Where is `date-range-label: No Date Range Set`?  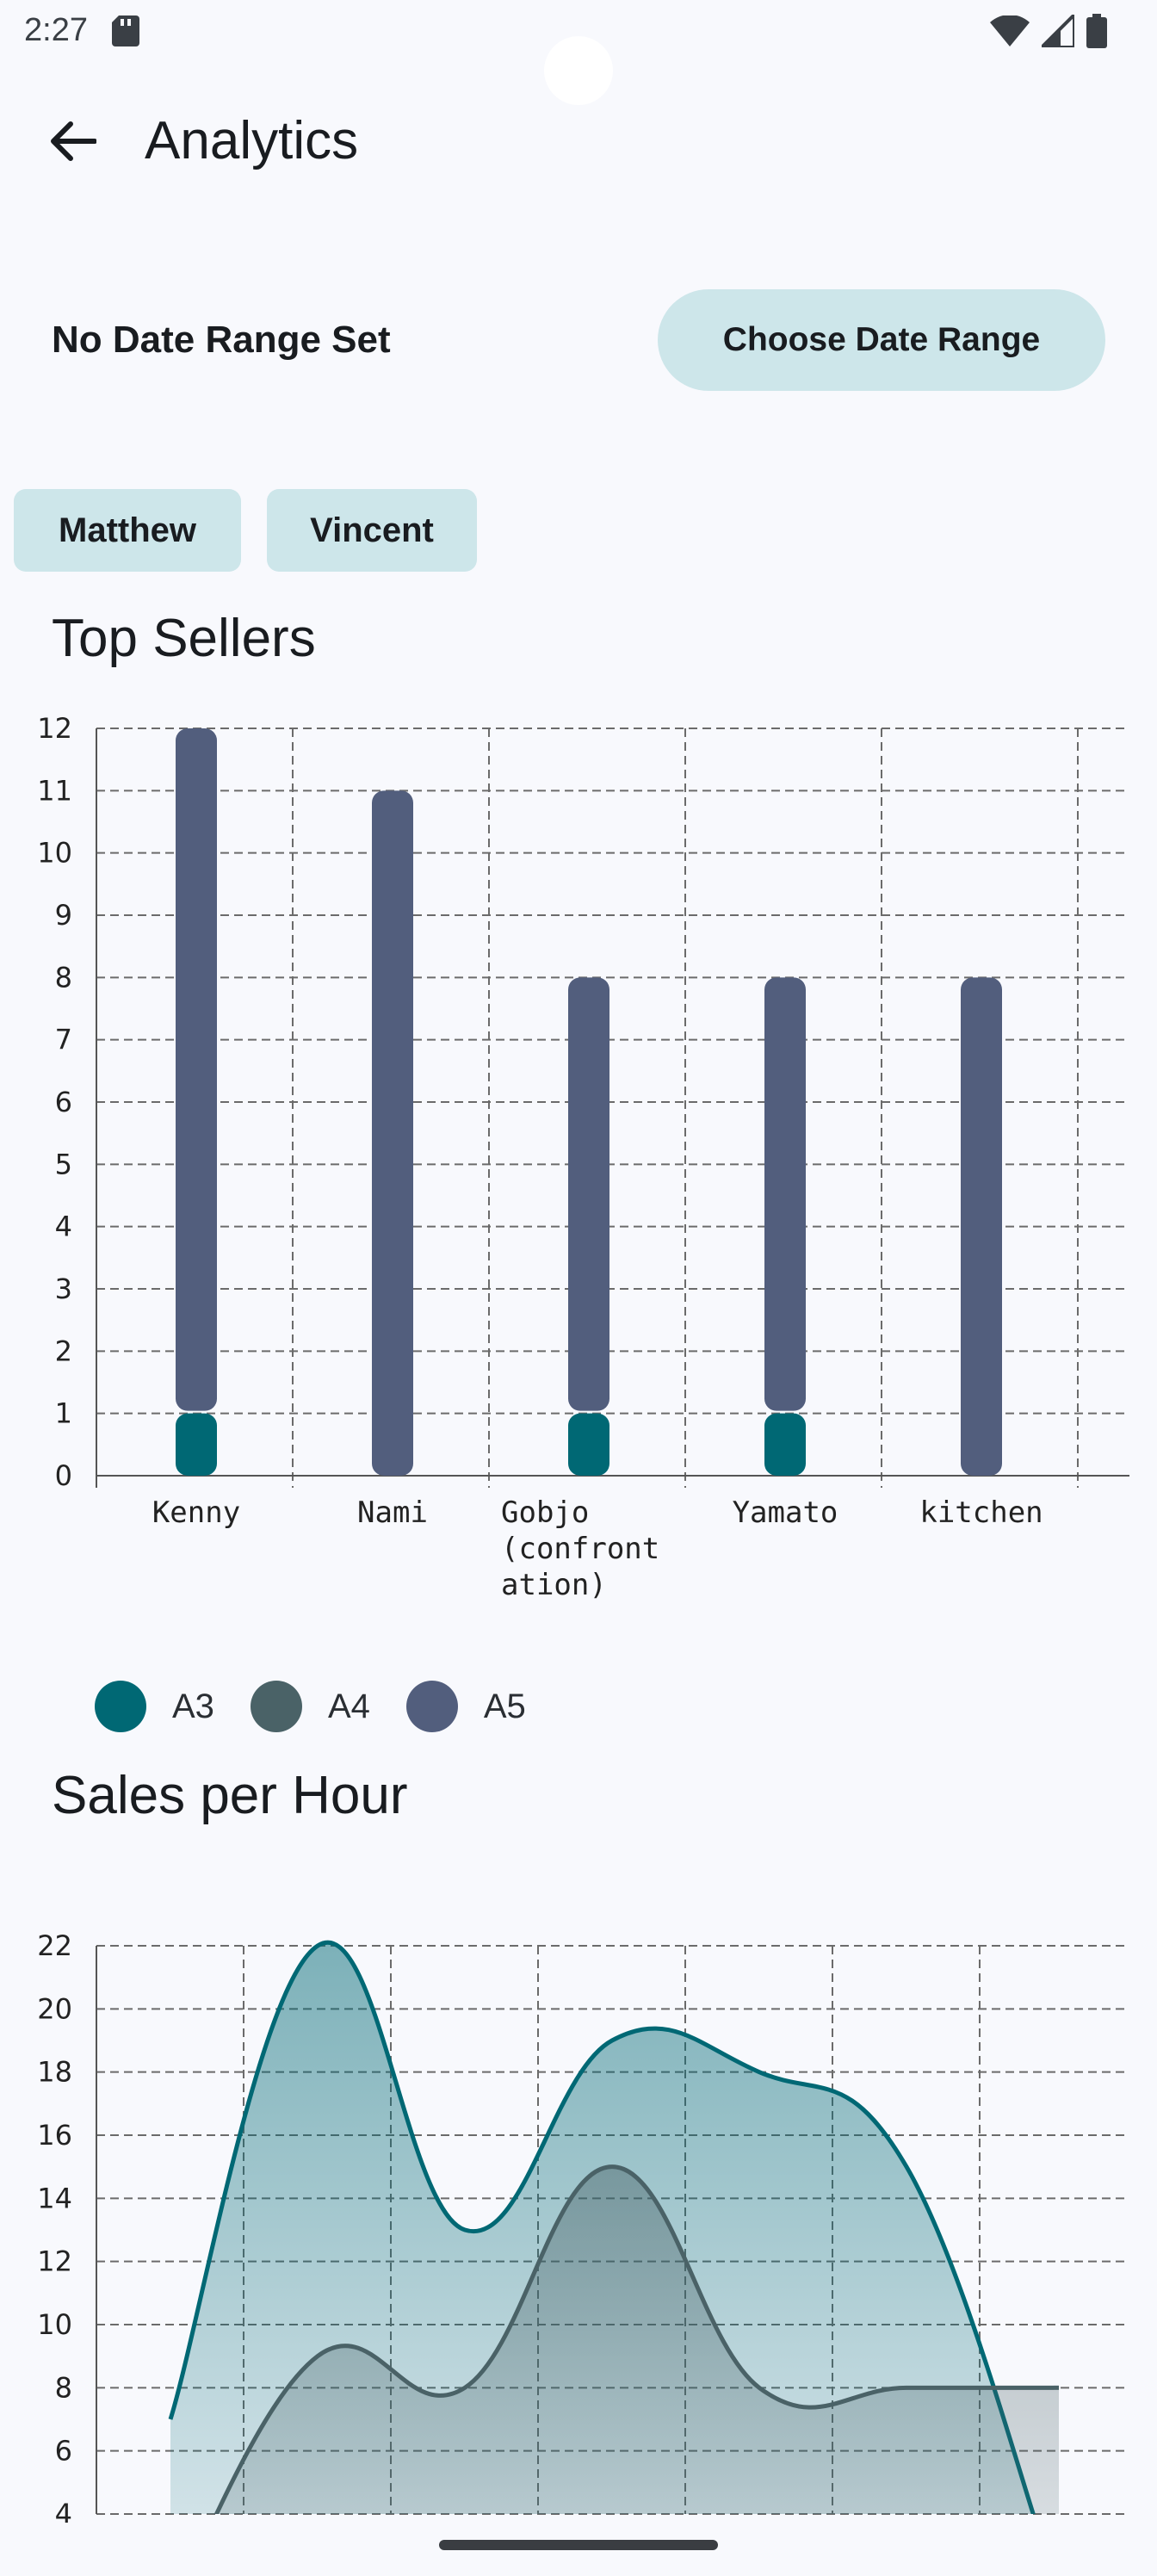
date-range-label: No Date Range Set is located at coordinates (222, 340).